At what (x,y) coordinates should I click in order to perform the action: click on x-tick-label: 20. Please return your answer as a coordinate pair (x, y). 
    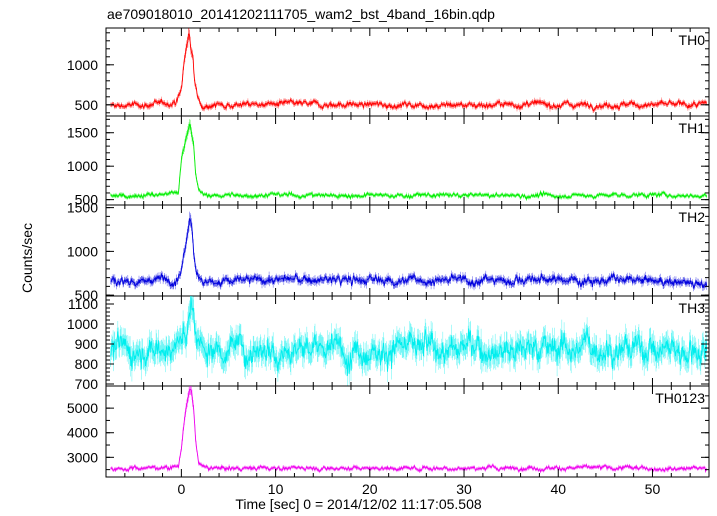
    Looking at the image, I should click on (370, 489).